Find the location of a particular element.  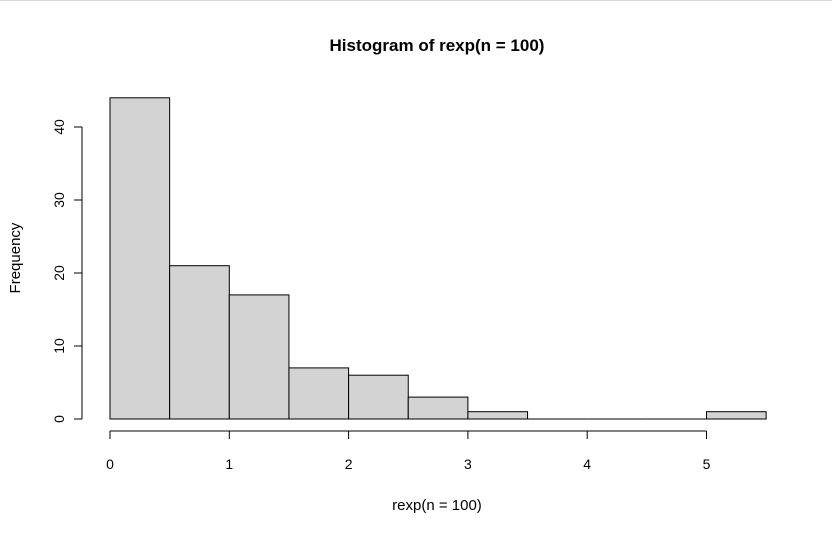

y-tick-label: 20 is located at coordinates (59, 273).